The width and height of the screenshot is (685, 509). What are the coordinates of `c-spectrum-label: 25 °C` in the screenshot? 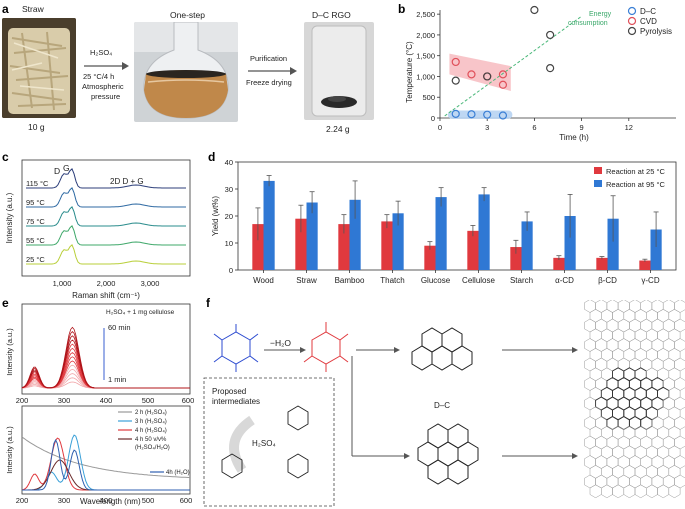 It's located at (35, 259).